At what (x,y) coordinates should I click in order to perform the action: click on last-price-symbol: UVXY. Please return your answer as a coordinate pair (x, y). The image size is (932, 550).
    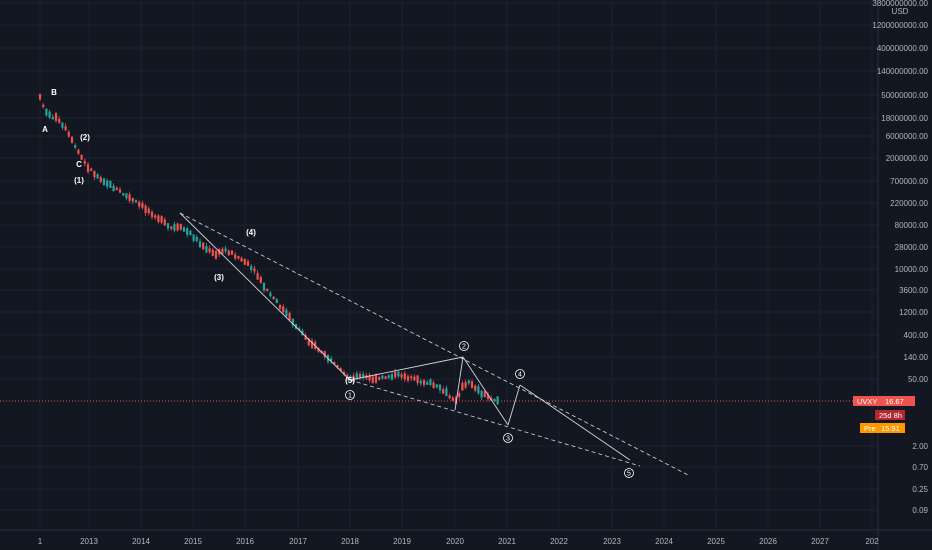
    Looking at the image, I should click on (867, 401).